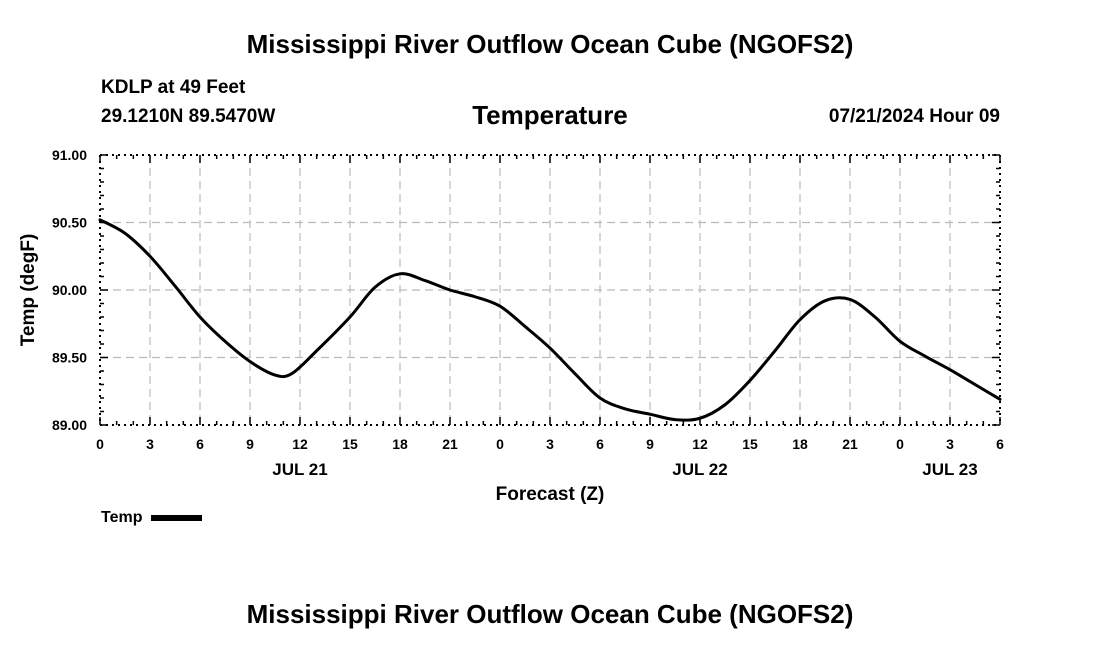  What do you see at coordinates (914, 116) in the screenshot?
I see `forecast-datetime: 07/21/2024 Hour 09` at bounding box center [914, 116].